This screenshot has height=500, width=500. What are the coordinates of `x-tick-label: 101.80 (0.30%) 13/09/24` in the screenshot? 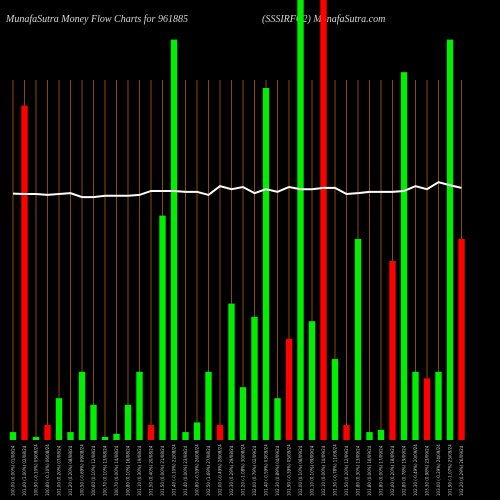 It's located at (358, 470).